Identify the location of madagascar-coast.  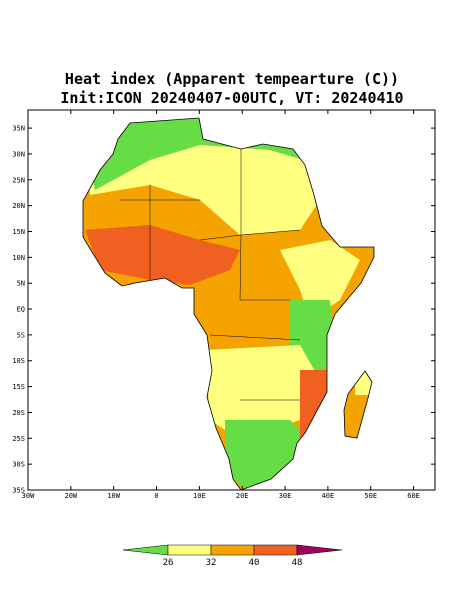
(358, 404).